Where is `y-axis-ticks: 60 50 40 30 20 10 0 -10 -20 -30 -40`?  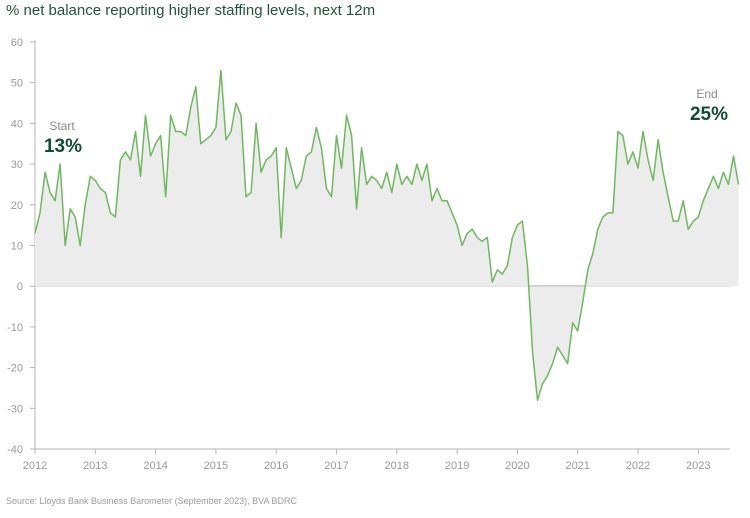
y-axis-ticks: 60 50 40 30 20 10 0 -10 -20 -30 -40 is located at coordinates (21, 246).